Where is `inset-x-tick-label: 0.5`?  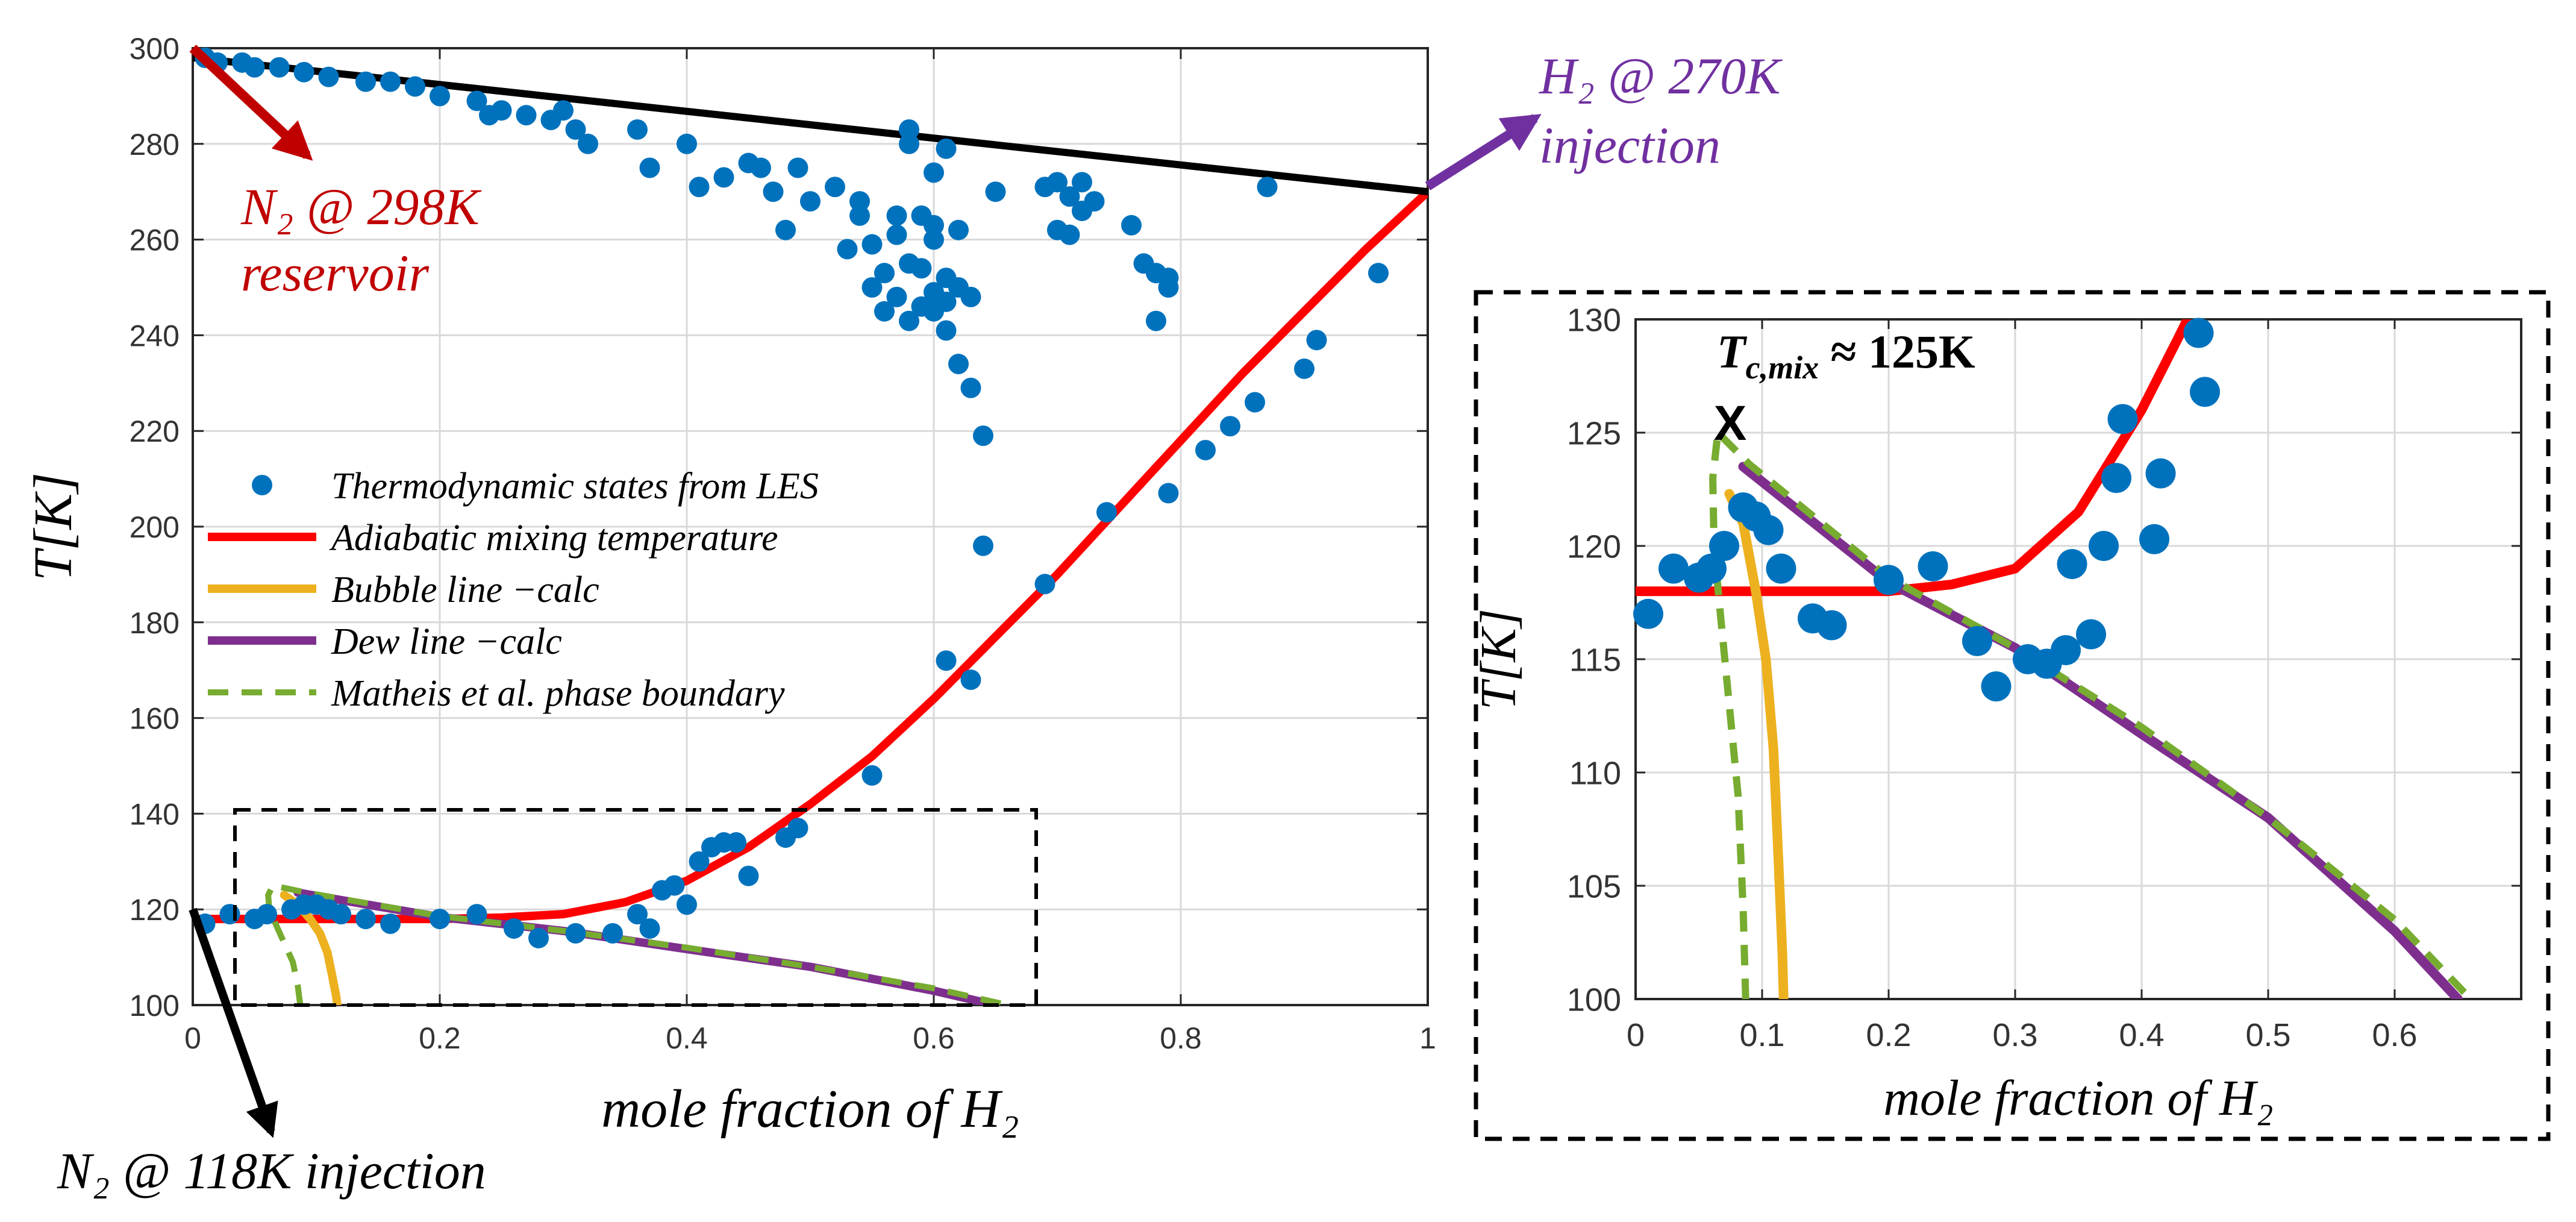
inset-x-tick-label: 0.5 is located at coordinates (2267, 1035).